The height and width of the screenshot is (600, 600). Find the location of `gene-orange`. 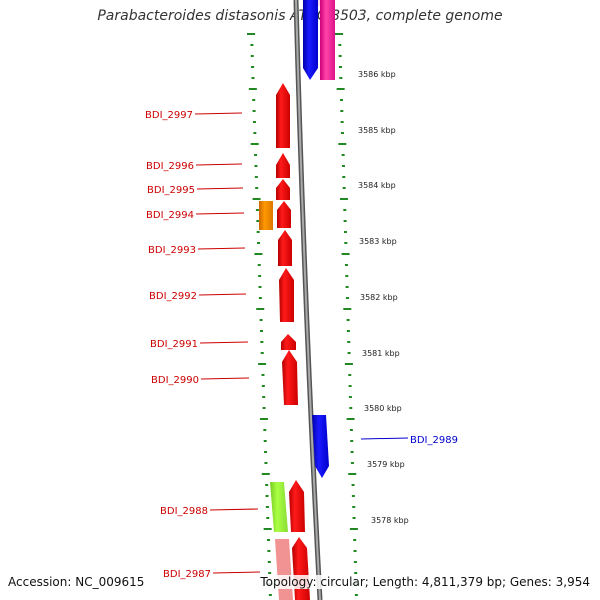

gene-orange is located at coordinates (266, 215).